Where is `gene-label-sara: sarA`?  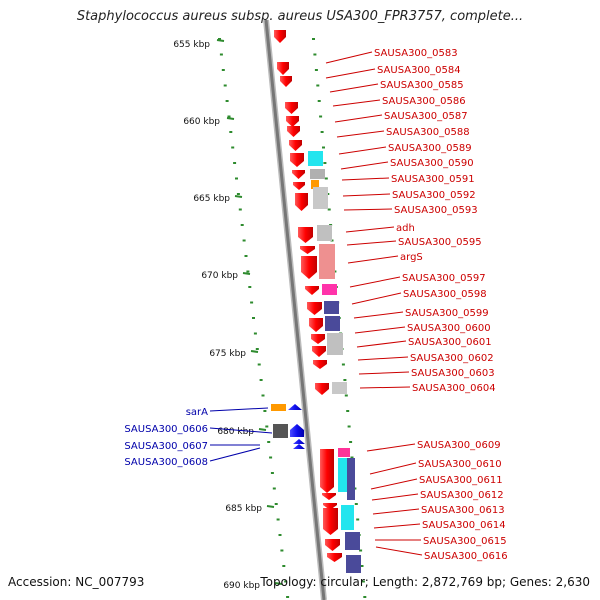 gene-label-sara: sarA is located at coordinates (197, 412).